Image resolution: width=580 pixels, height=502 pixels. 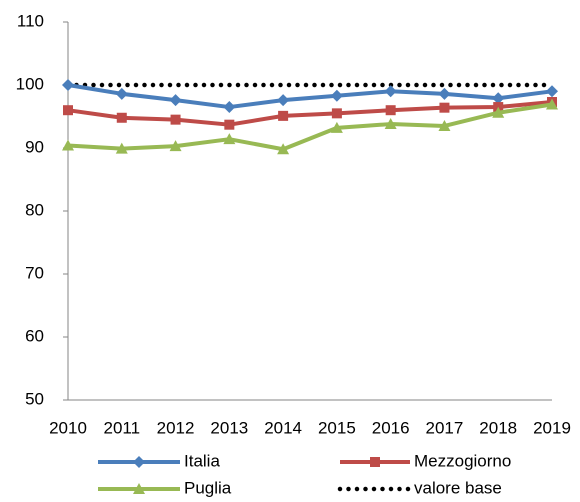 What do you see at coordinates (202, 460) in the screenshot?
I see `legend-label: Italia` at bounding box center [202, 460].